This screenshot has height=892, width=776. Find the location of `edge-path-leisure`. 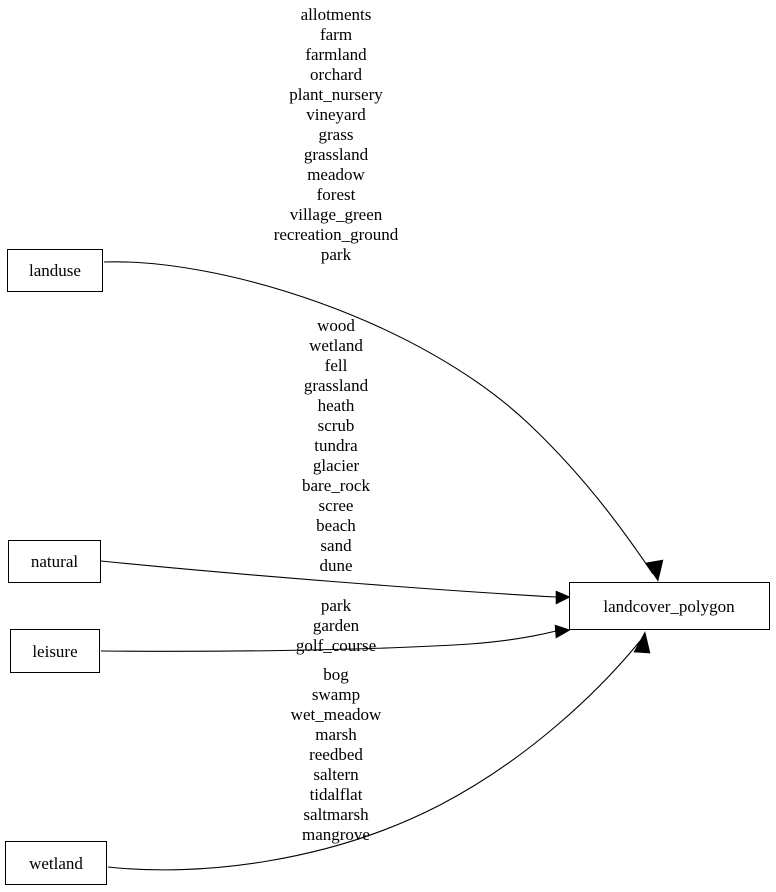

edge-path-leisure is located at coordinates (328, 641).